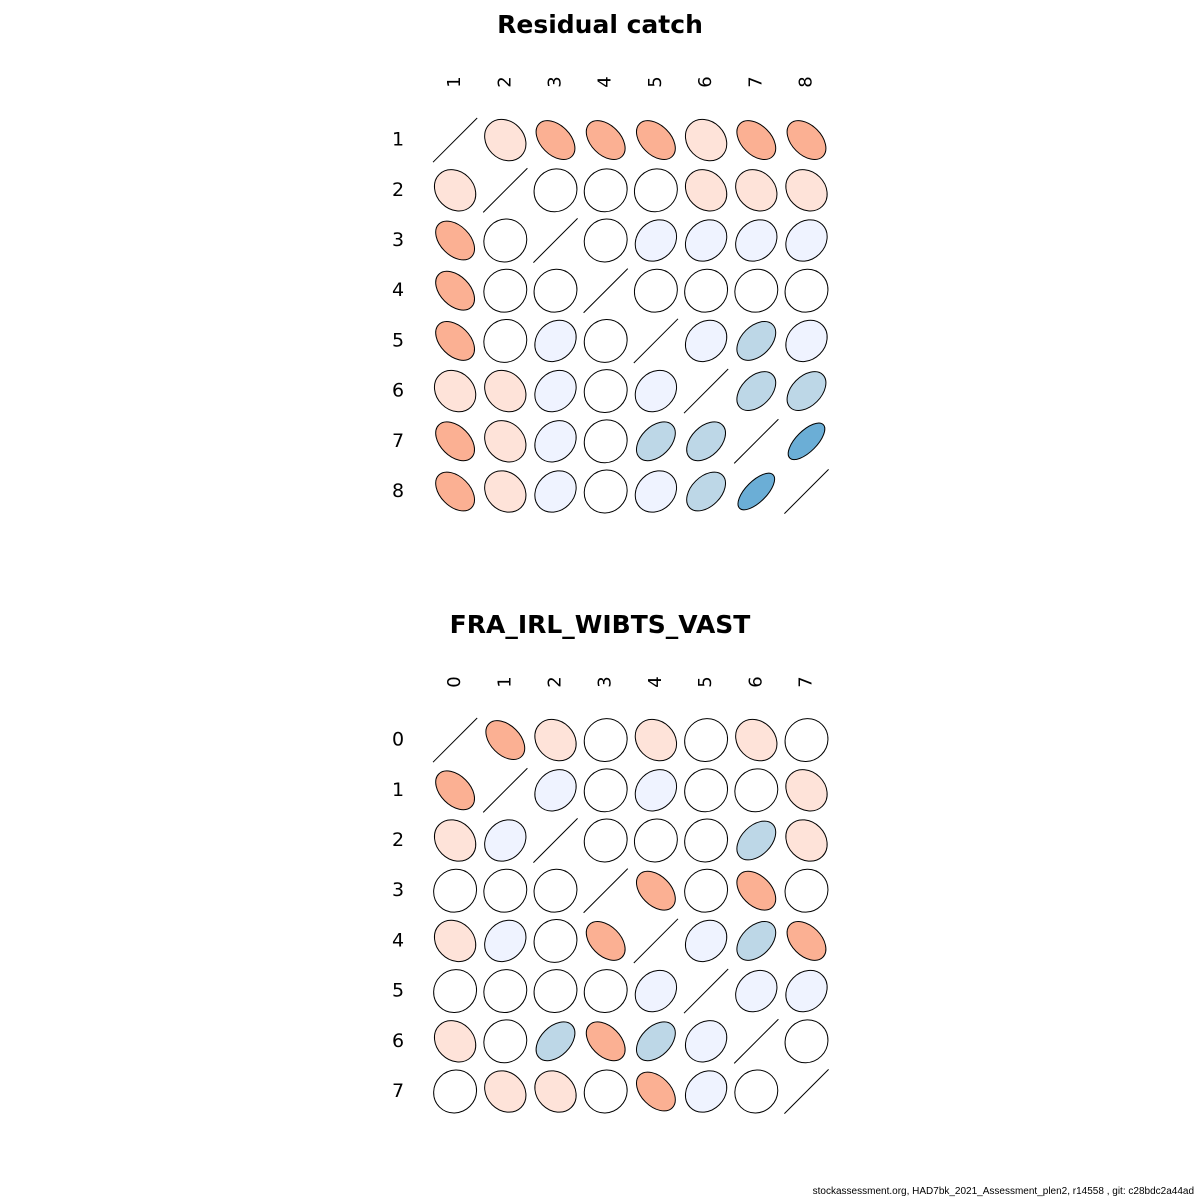 The width and height of the screenshot is (1200, 1200). What do you see at coordinates (806, 81) in the screenshot?
I see `column-label: 8` at bounding box center [806, 81].